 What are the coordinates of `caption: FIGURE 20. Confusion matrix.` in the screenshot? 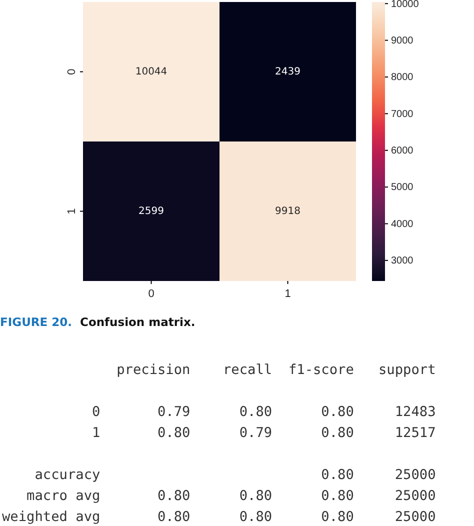 It's located at (98, 322).